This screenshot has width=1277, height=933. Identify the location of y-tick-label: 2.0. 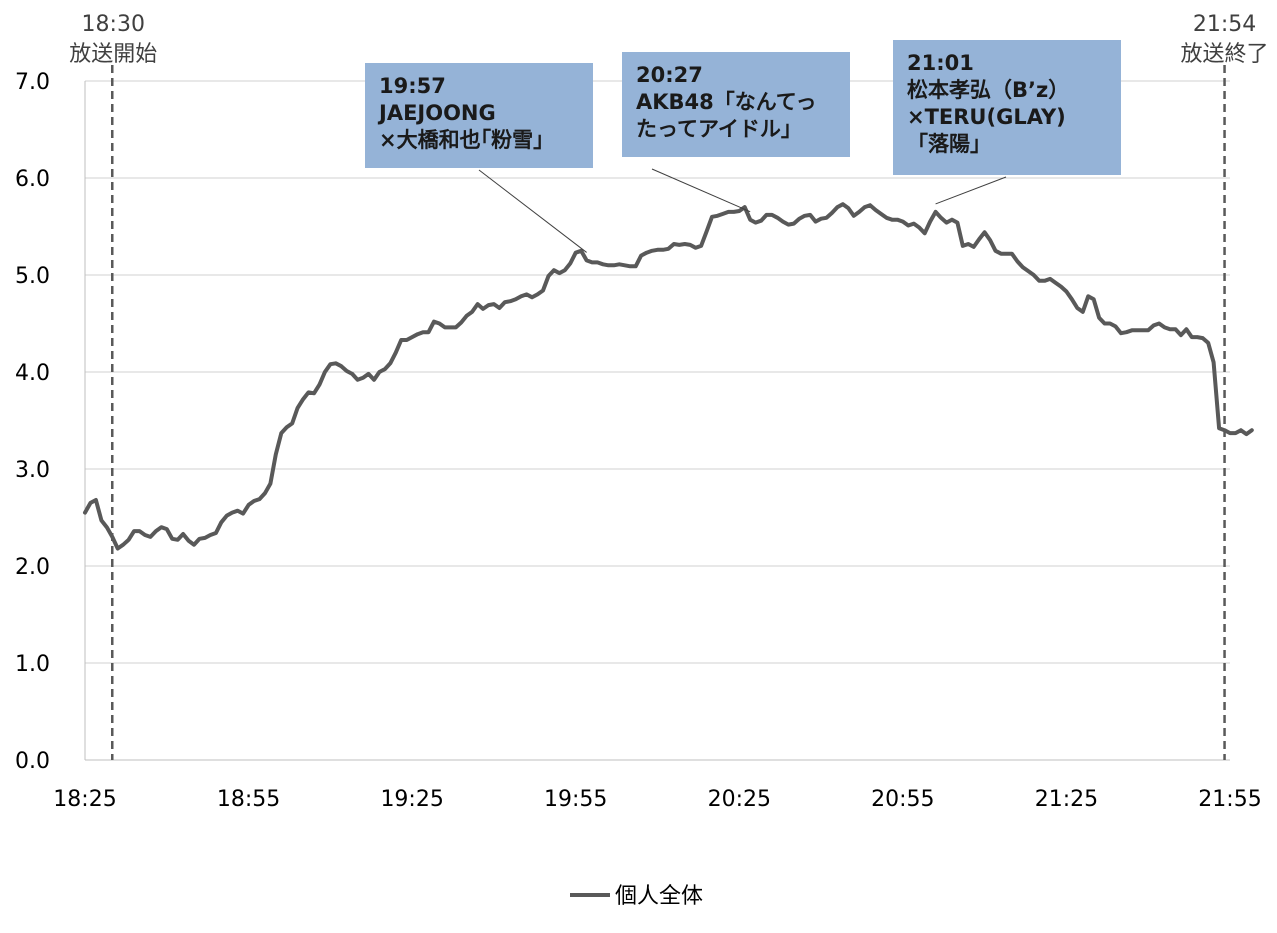
(32, 567).